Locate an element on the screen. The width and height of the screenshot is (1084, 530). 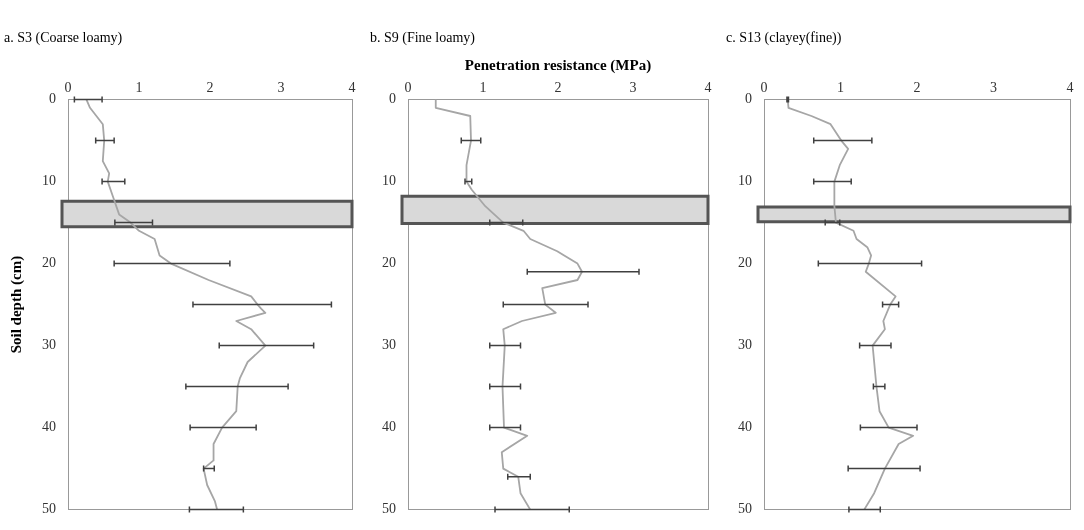
chart-title: b. S9 (Fine loamy) is located at coordinates (423, 38).